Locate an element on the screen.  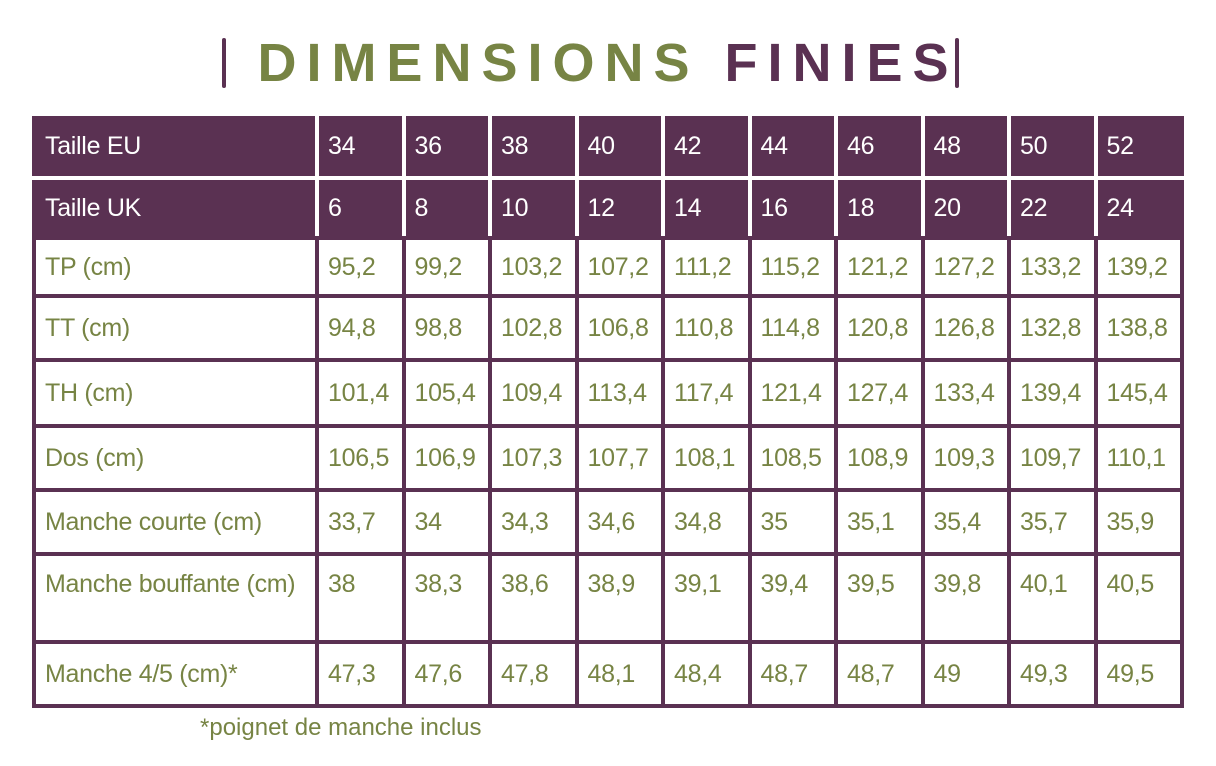
table-cell: 34,3 is located at coordinates (533, 522).